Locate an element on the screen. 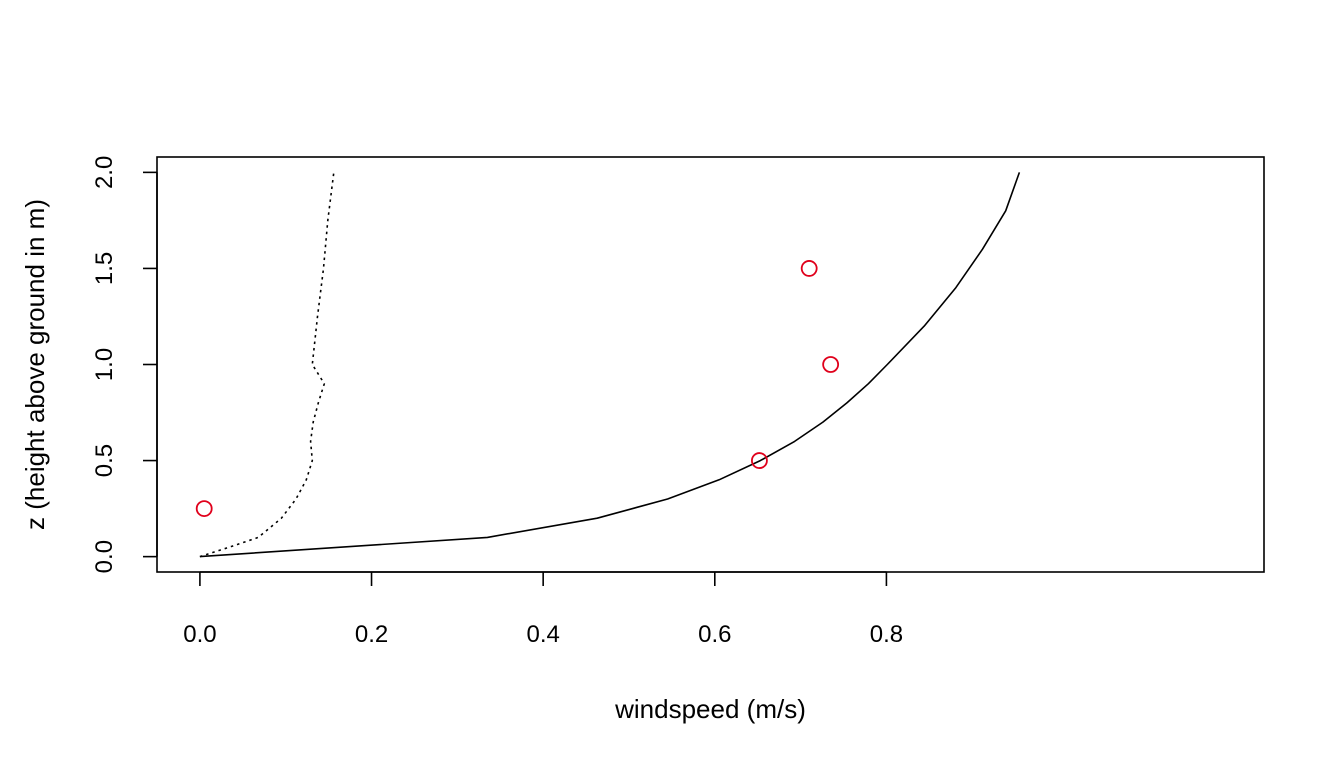 The width and height of the screenshot is (1344, 768). x-tick-label: 0.8 is located at coordinates (886, 634).